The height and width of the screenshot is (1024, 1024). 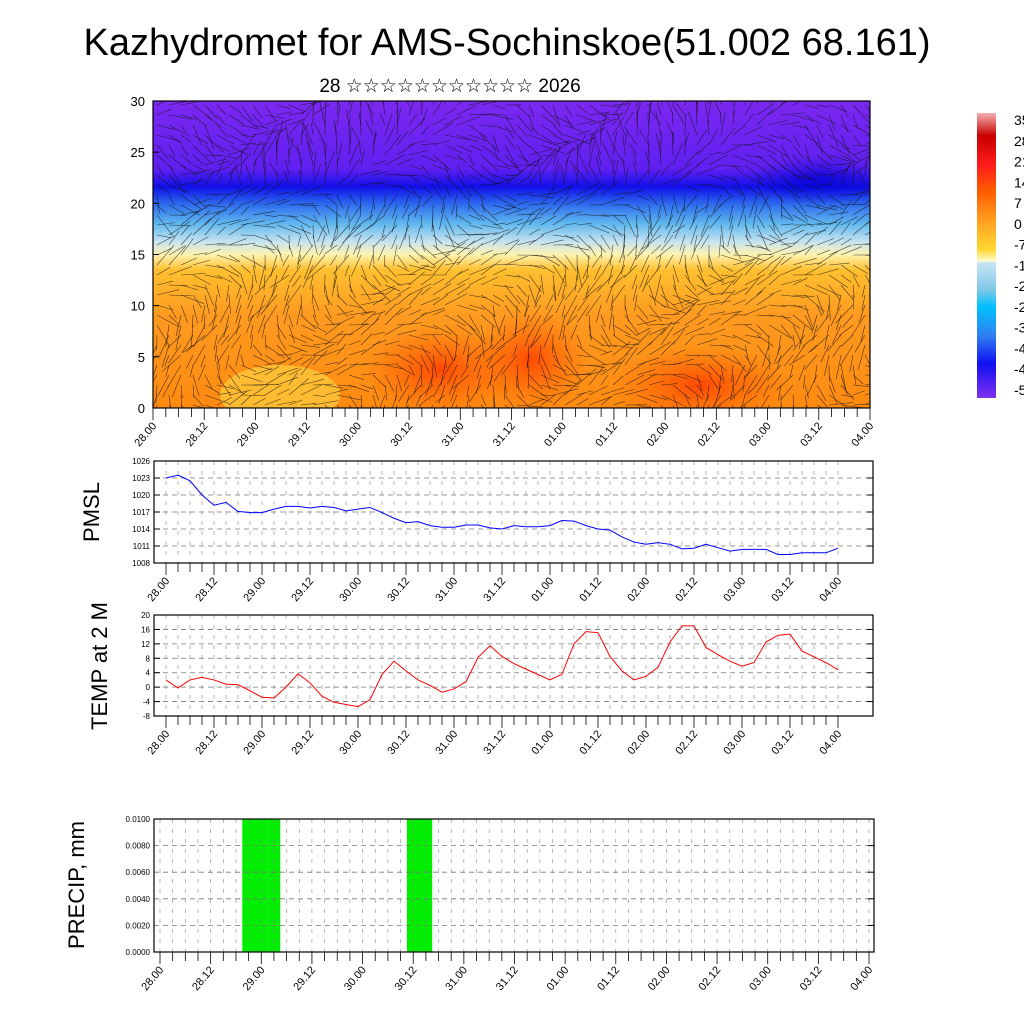 What do you see at coordinates (1019, 120) in the screenshot?
I see `colorbar-label: 35` at bounding box center [1019, 120].